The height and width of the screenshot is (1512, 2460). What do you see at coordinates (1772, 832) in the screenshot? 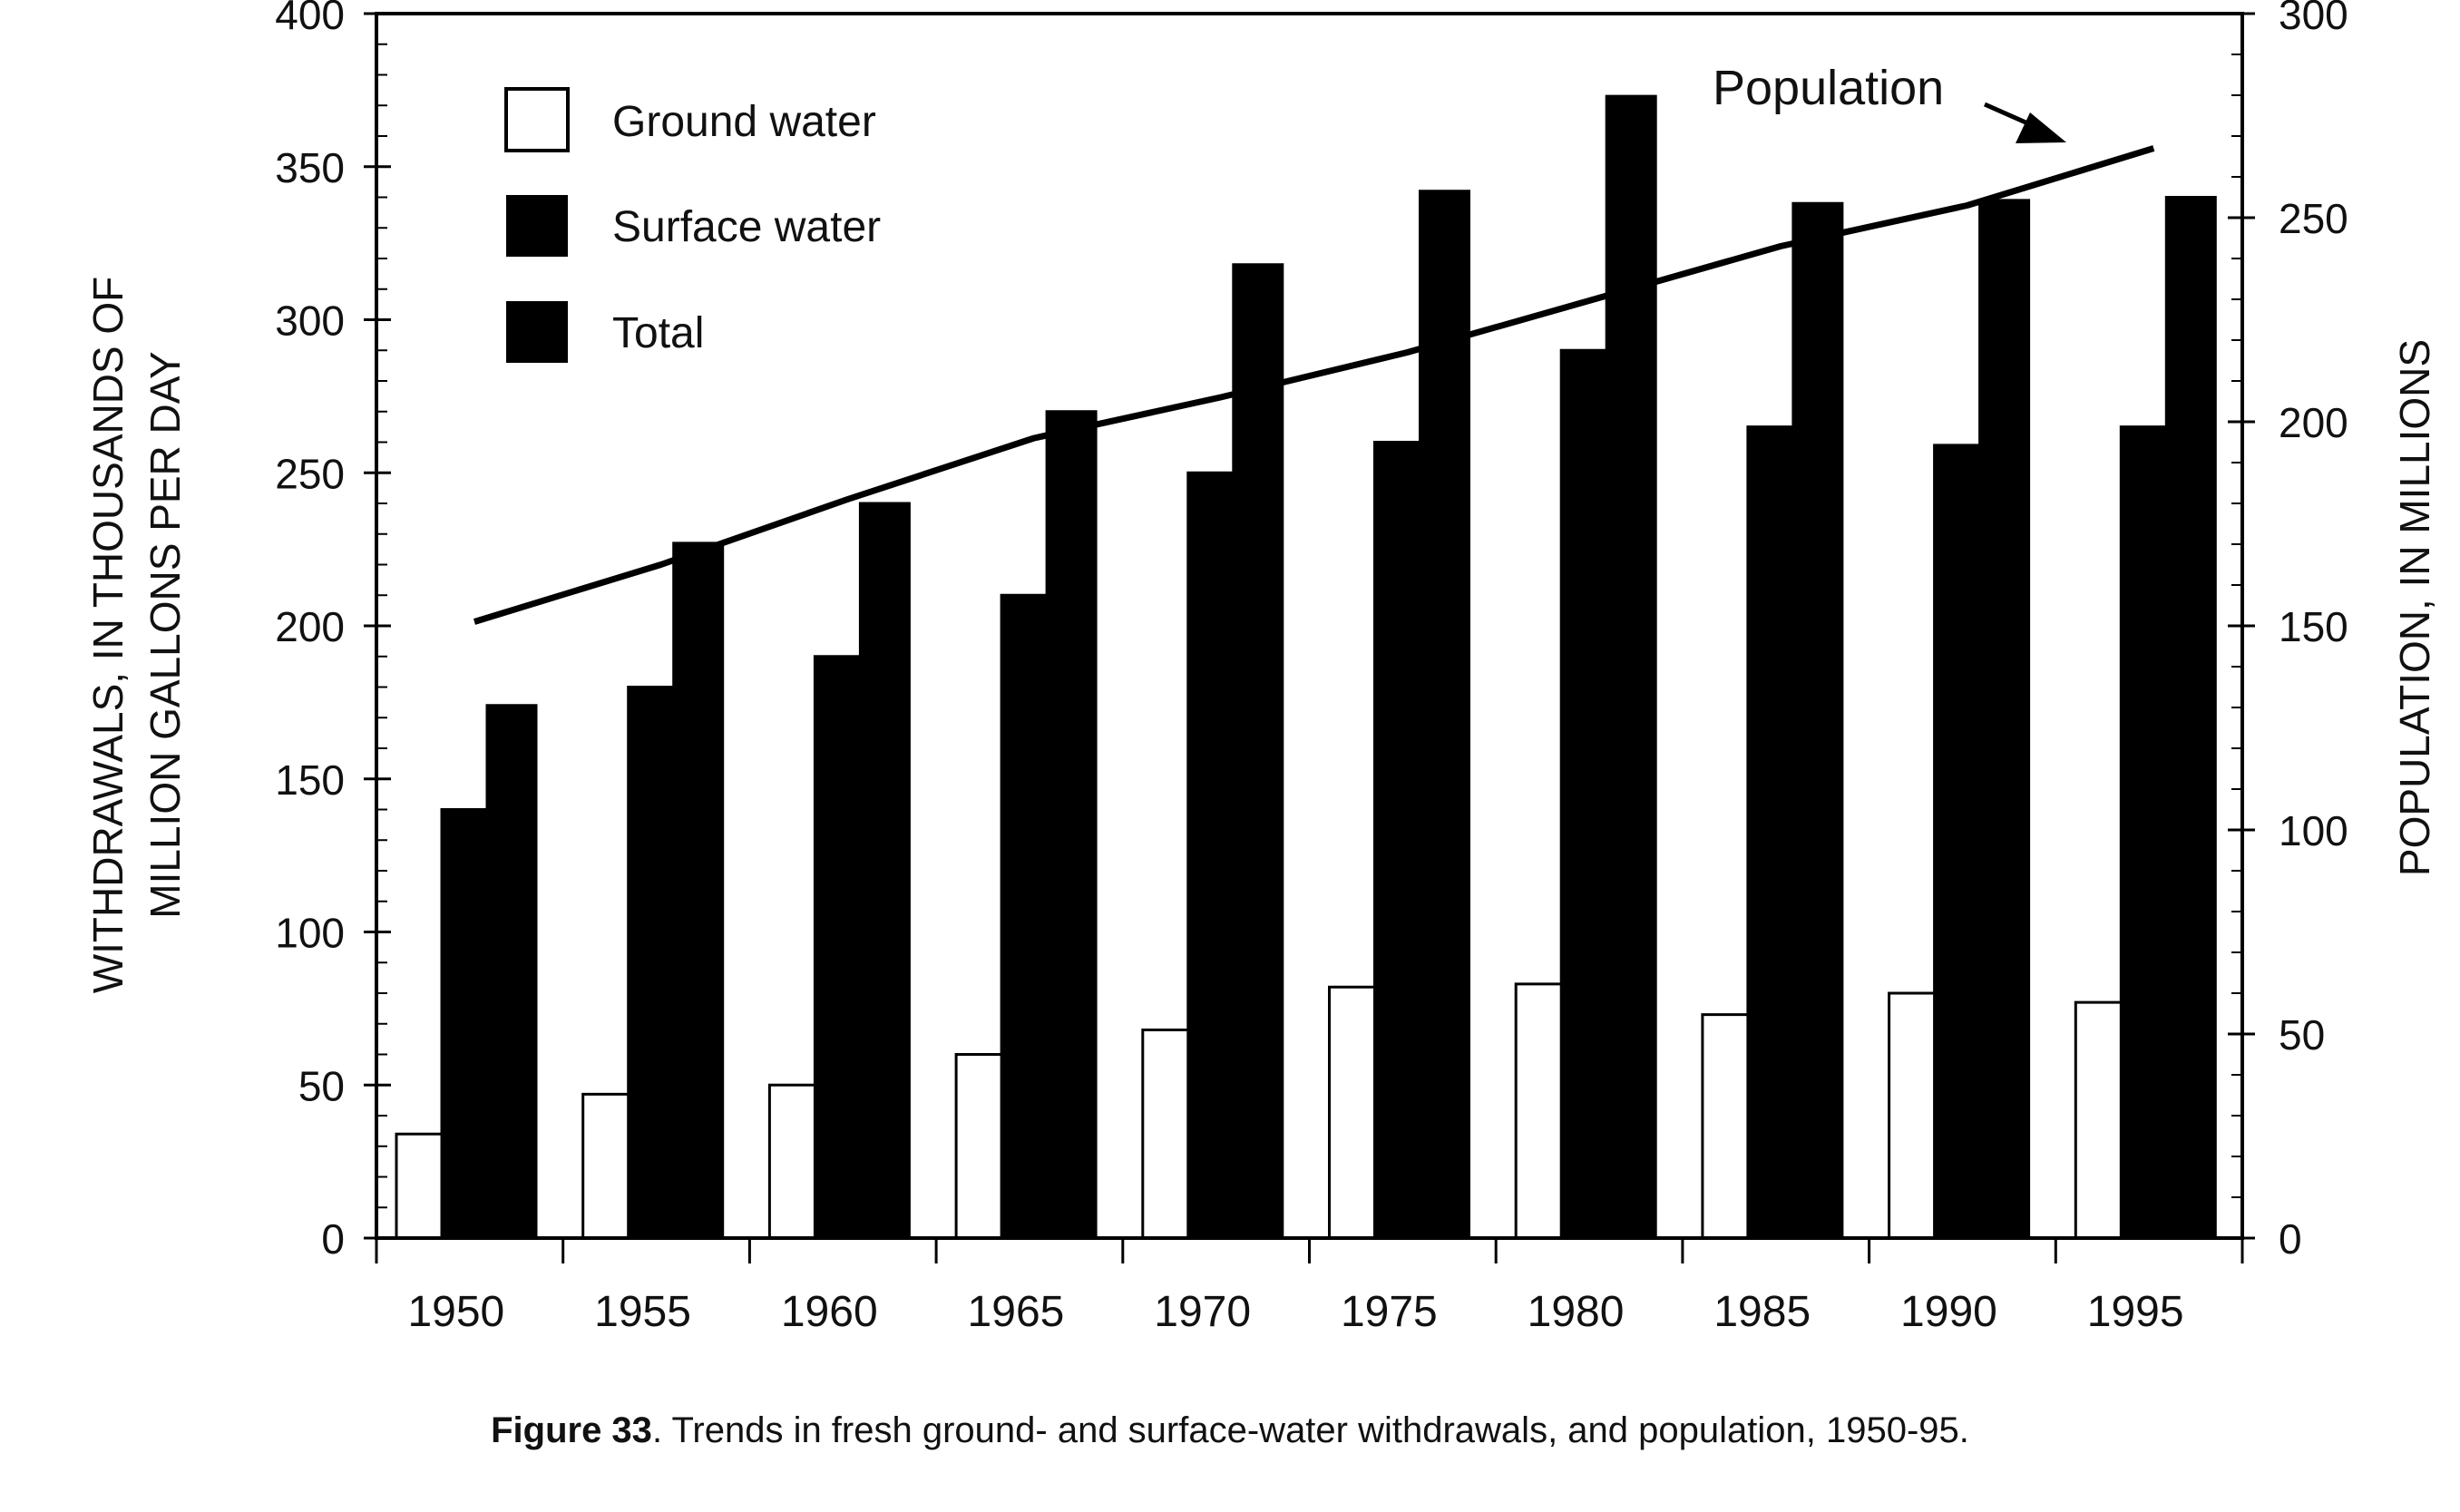
I see `bar-surface-water-1985` at bounding box center [1772, 832].